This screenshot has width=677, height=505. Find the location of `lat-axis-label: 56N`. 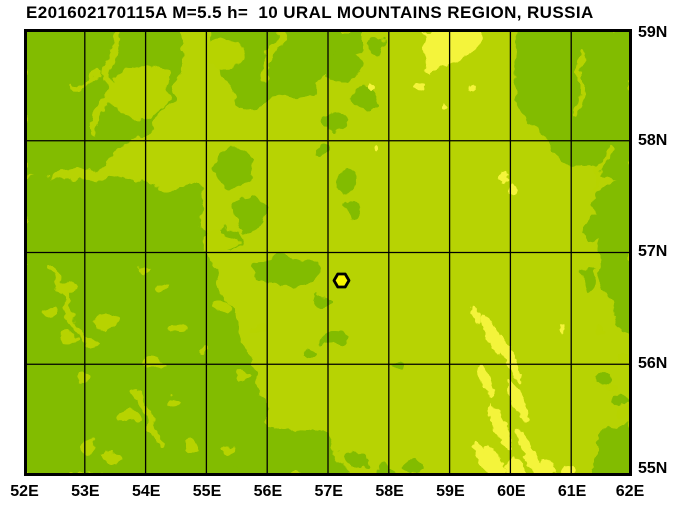

lat-axis-label: 56N is located at coordinates (653, 363).